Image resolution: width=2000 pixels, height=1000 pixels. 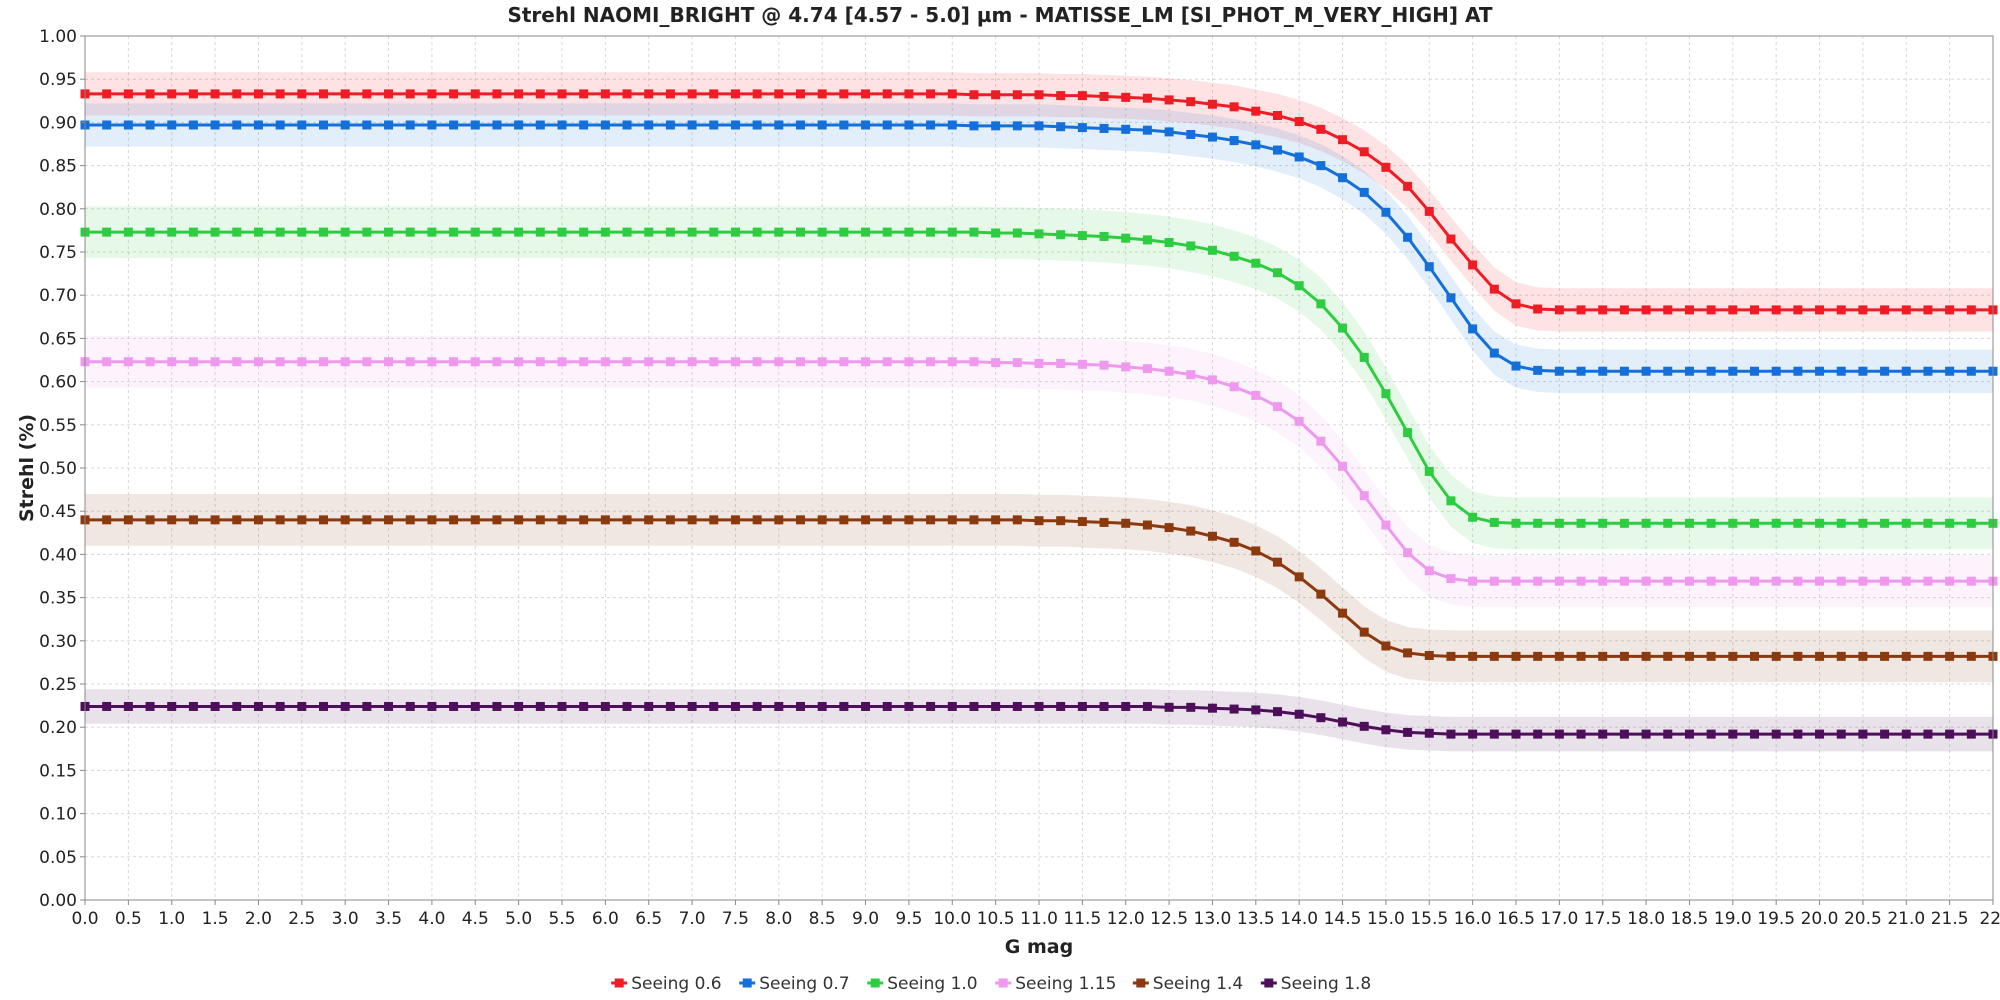 I want to click on x-tick-label: 13.0, so click(x=1213, y=919).